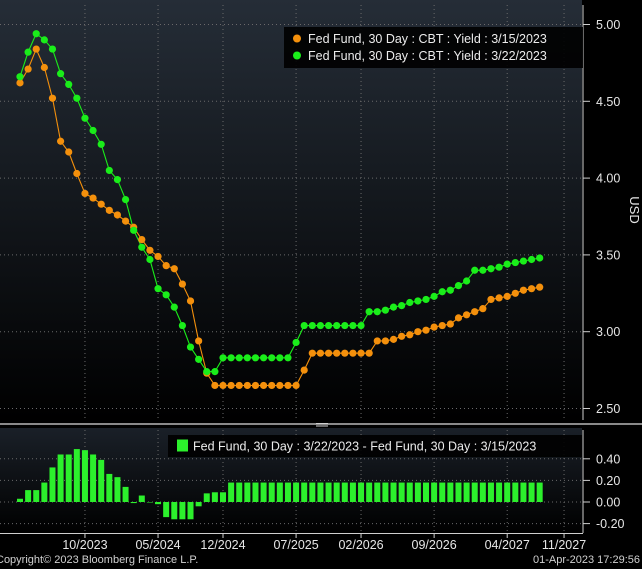 This screenshot has height=569, width=642. What do you see at coordinates (608, 332) in the screenshot?
I see `y-tick-label: 3.00` at bounding box center [608, 332].